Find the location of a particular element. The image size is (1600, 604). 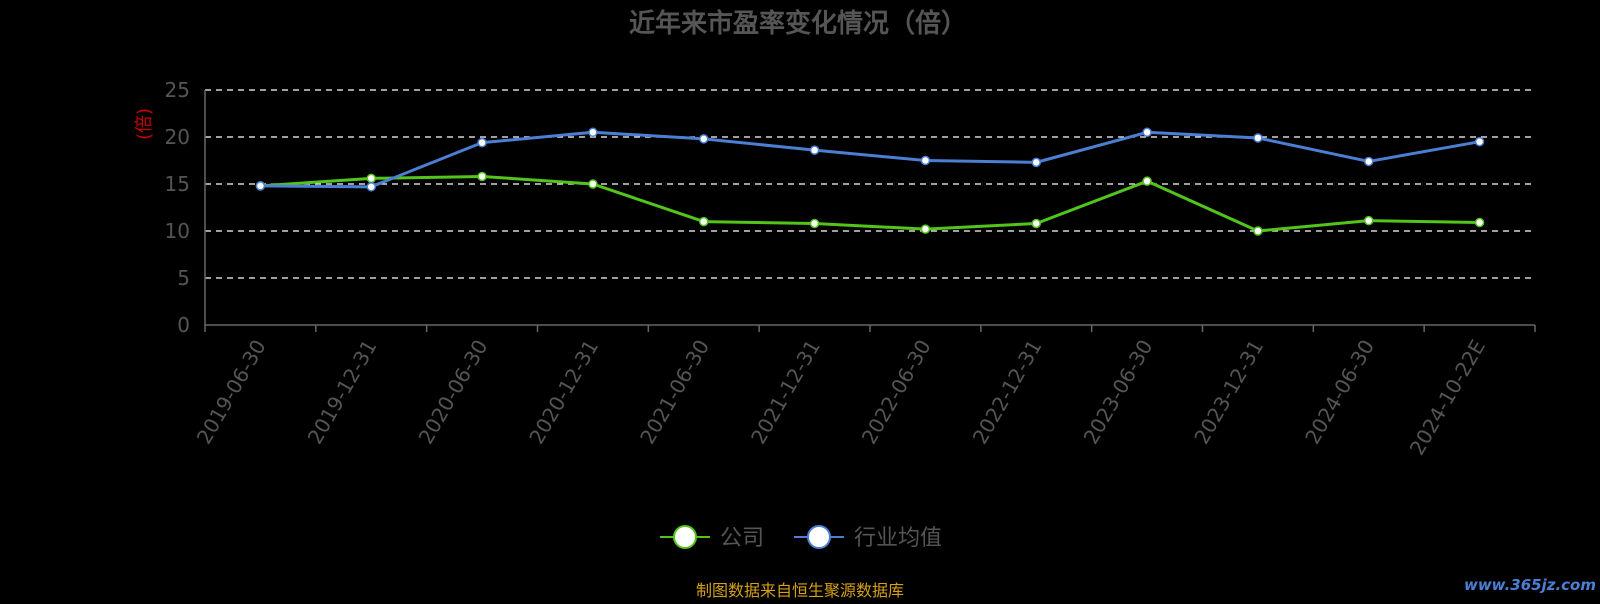

x-tick-label: 2019-12-31 is located at coordinates (342, 392).